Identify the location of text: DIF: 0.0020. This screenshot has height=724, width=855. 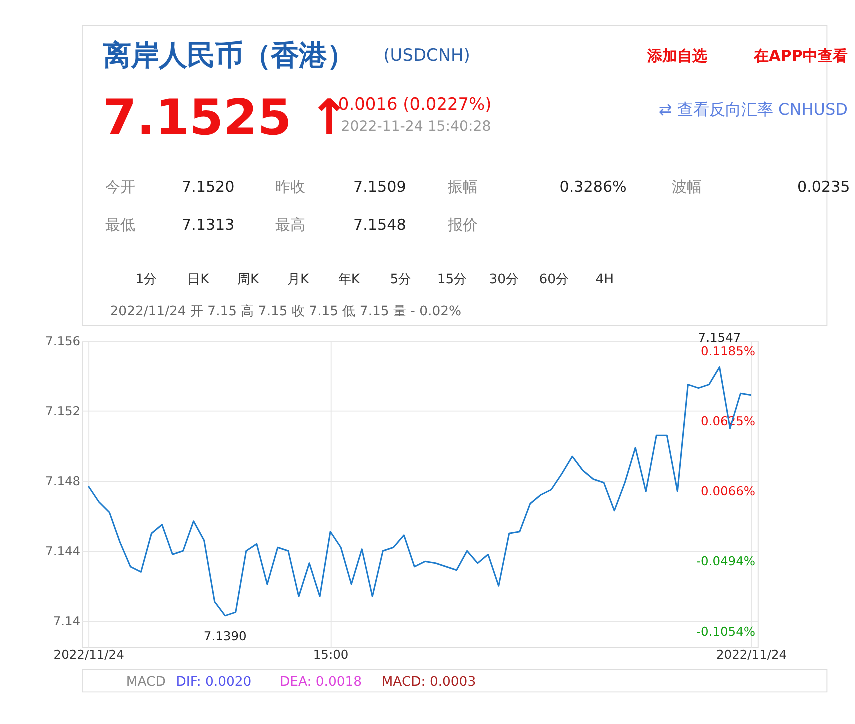
(214, 682).